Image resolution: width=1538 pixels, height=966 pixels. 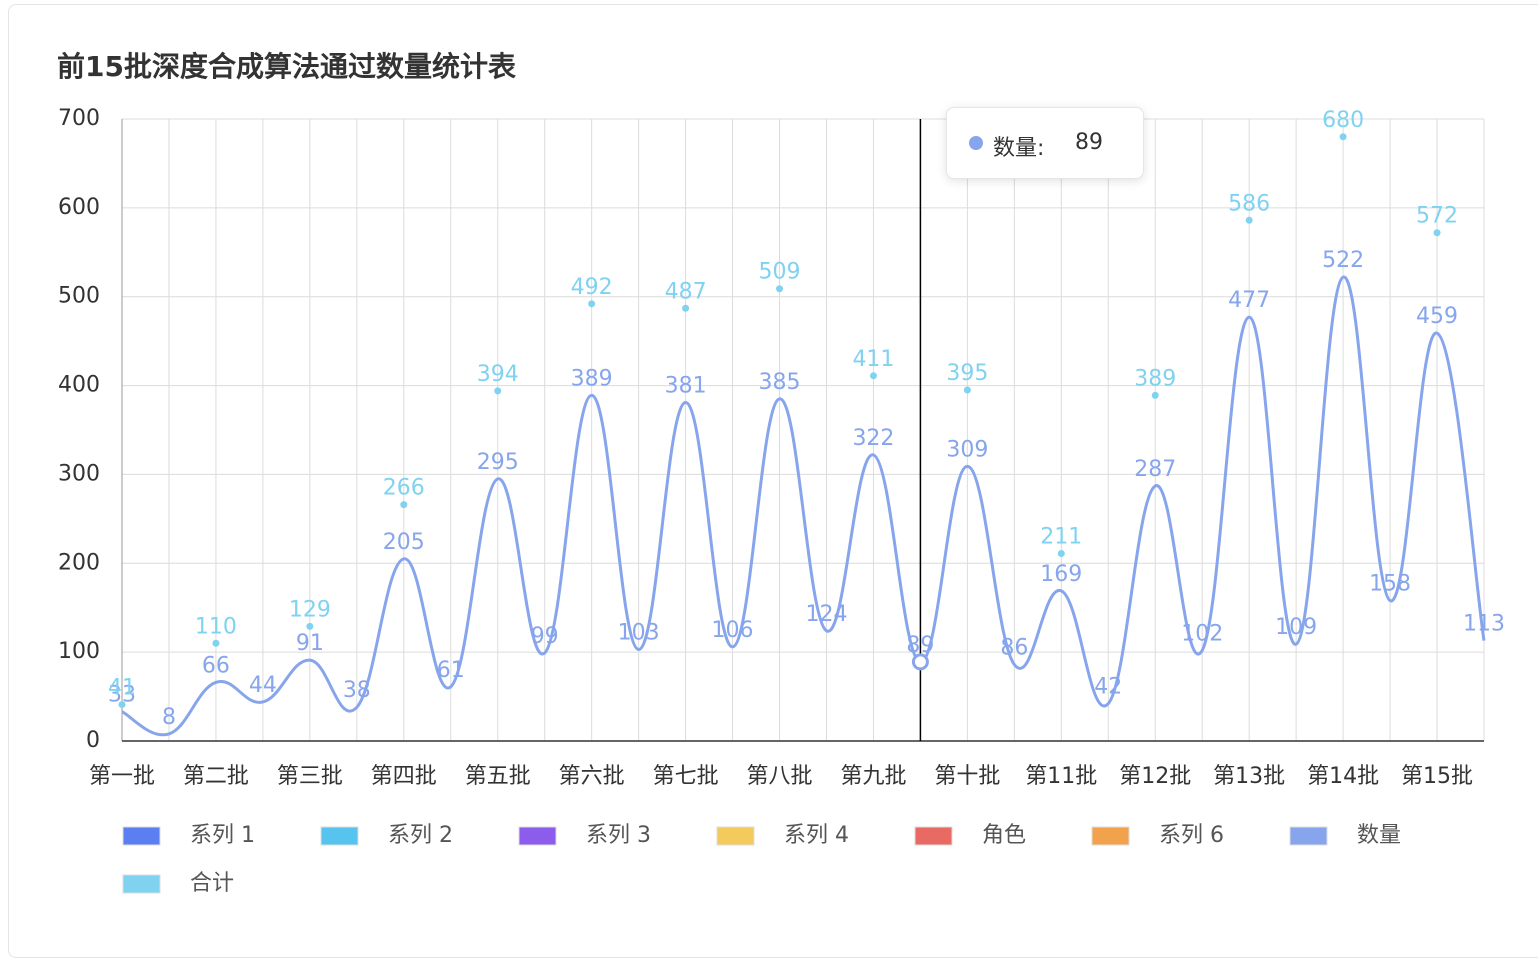 What do you see at coordinates (1004, 835) in the screenshot?
I see `legend-label: 角色` at bounding box center [1004, 835].